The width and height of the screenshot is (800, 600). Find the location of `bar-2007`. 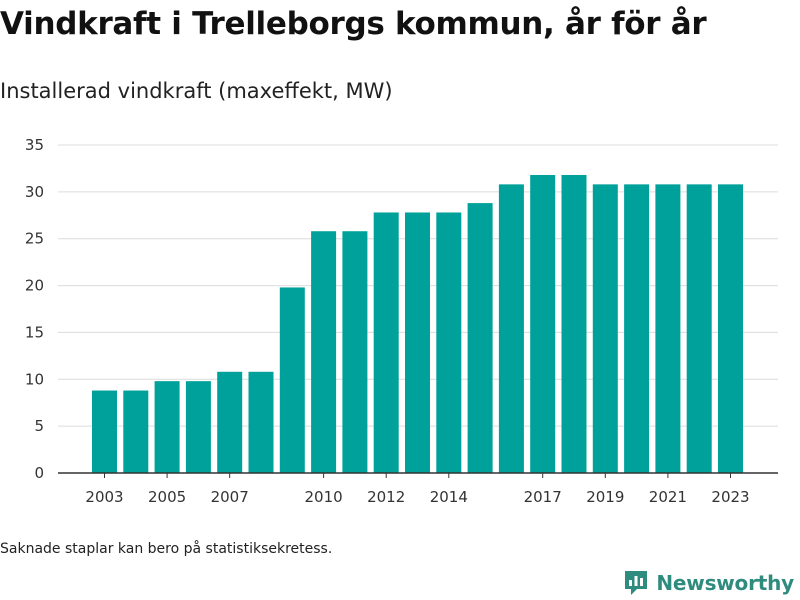

bar-2007 is located at coordinates (230, 422).